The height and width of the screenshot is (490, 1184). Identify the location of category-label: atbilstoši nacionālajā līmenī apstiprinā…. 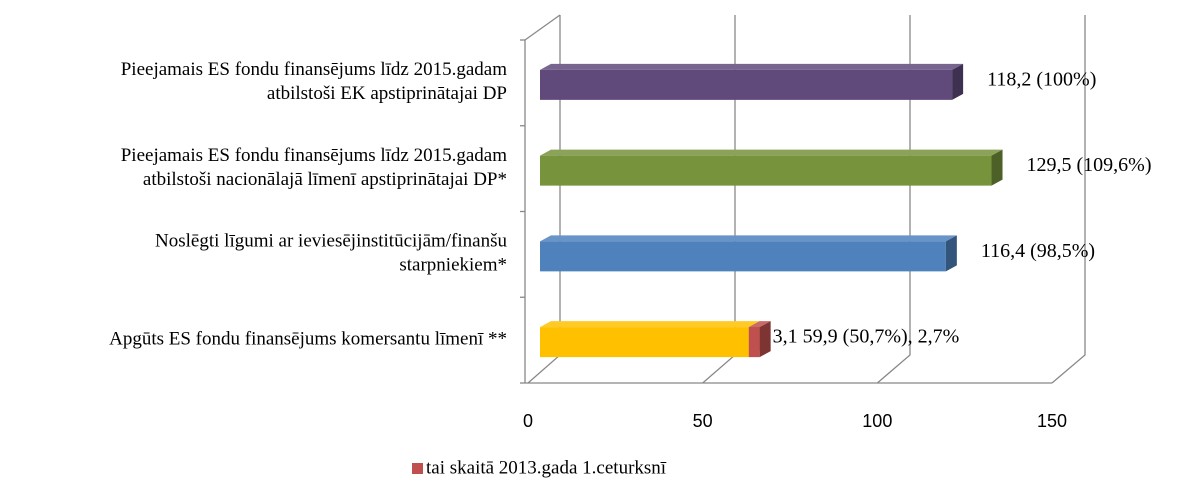
(325, 179).